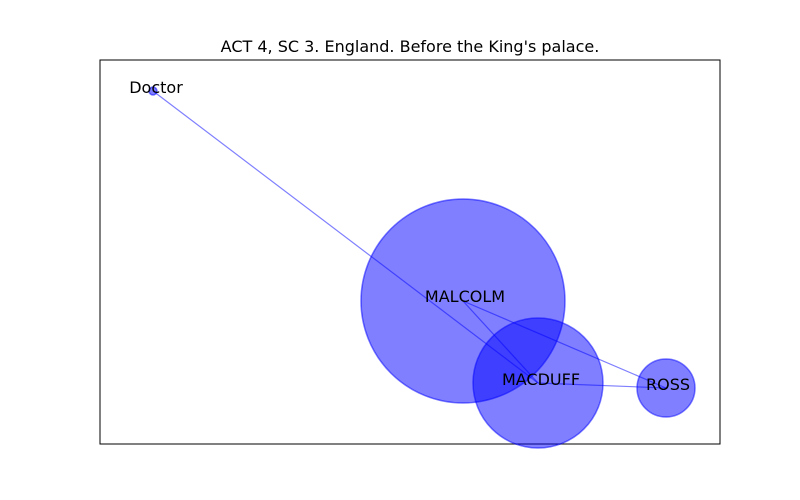 This screenshot has width=800, height=500. I want to click on node-label-macduff: MACDUFF, so click(541, 379).